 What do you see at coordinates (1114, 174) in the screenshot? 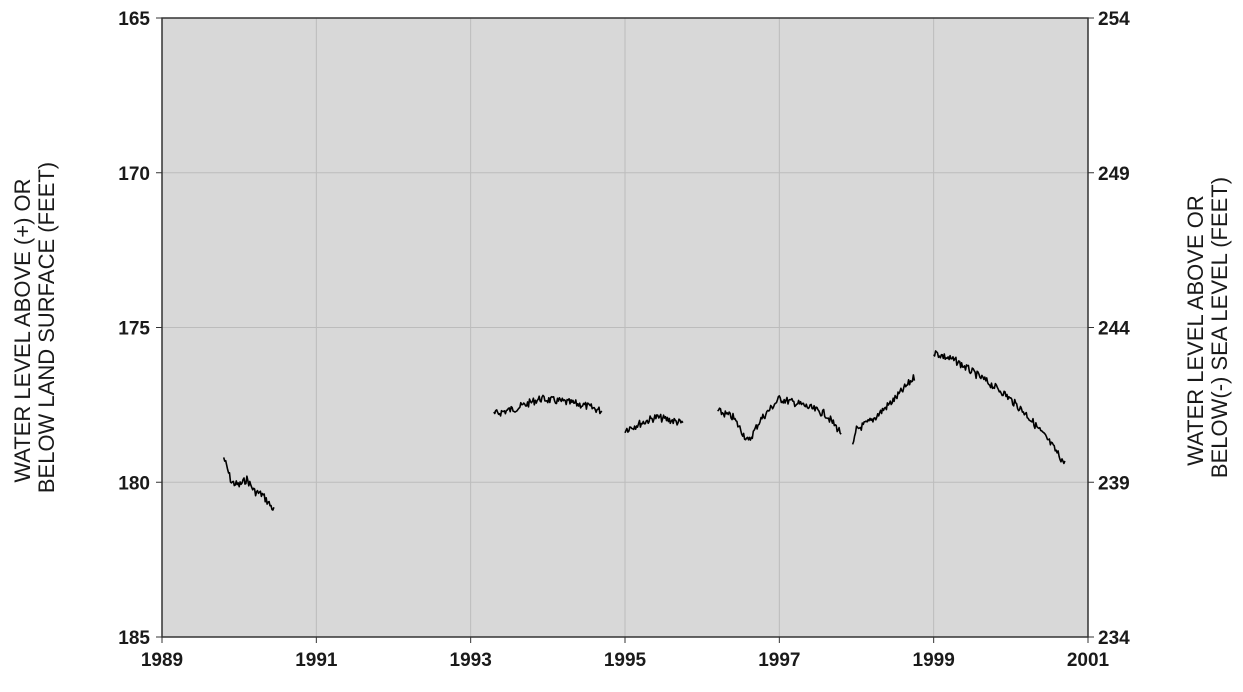
I see `y-right-tick-label: 249` at bounding box center [1114, 174].